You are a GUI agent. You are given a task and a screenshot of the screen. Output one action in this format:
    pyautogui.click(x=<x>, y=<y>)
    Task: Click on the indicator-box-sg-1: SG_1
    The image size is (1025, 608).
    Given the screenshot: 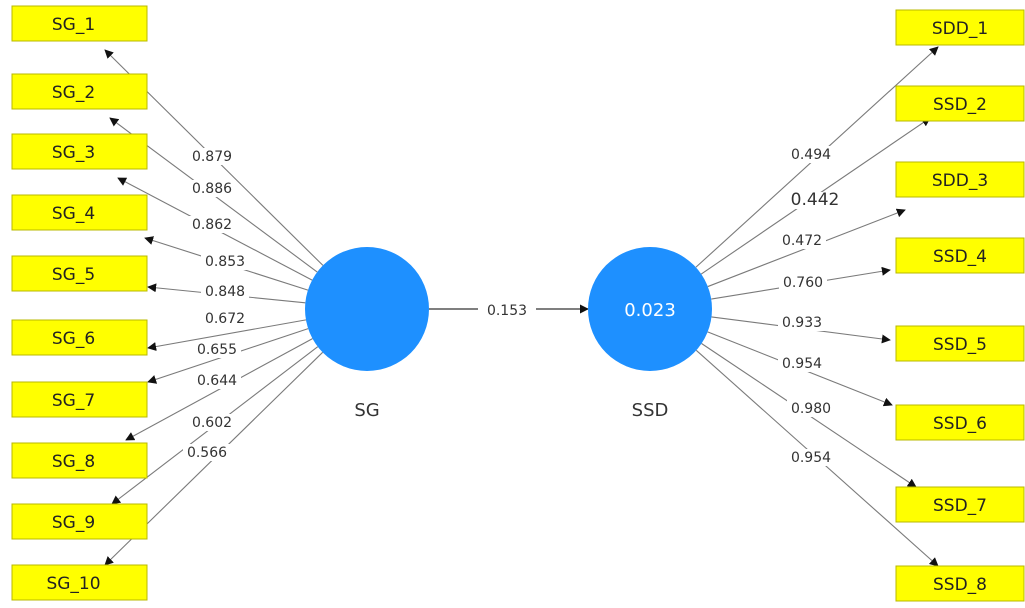 What is the action you would take?
    pyautogui.click(x=79, y=23)
    